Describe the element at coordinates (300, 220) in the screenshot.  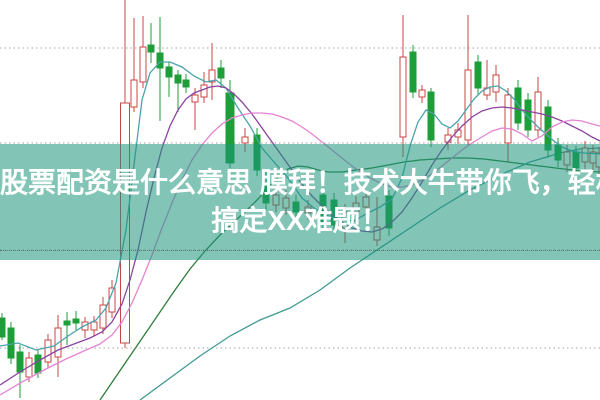
I see `banner-text-line2: 搞定XX难题！` at that location.